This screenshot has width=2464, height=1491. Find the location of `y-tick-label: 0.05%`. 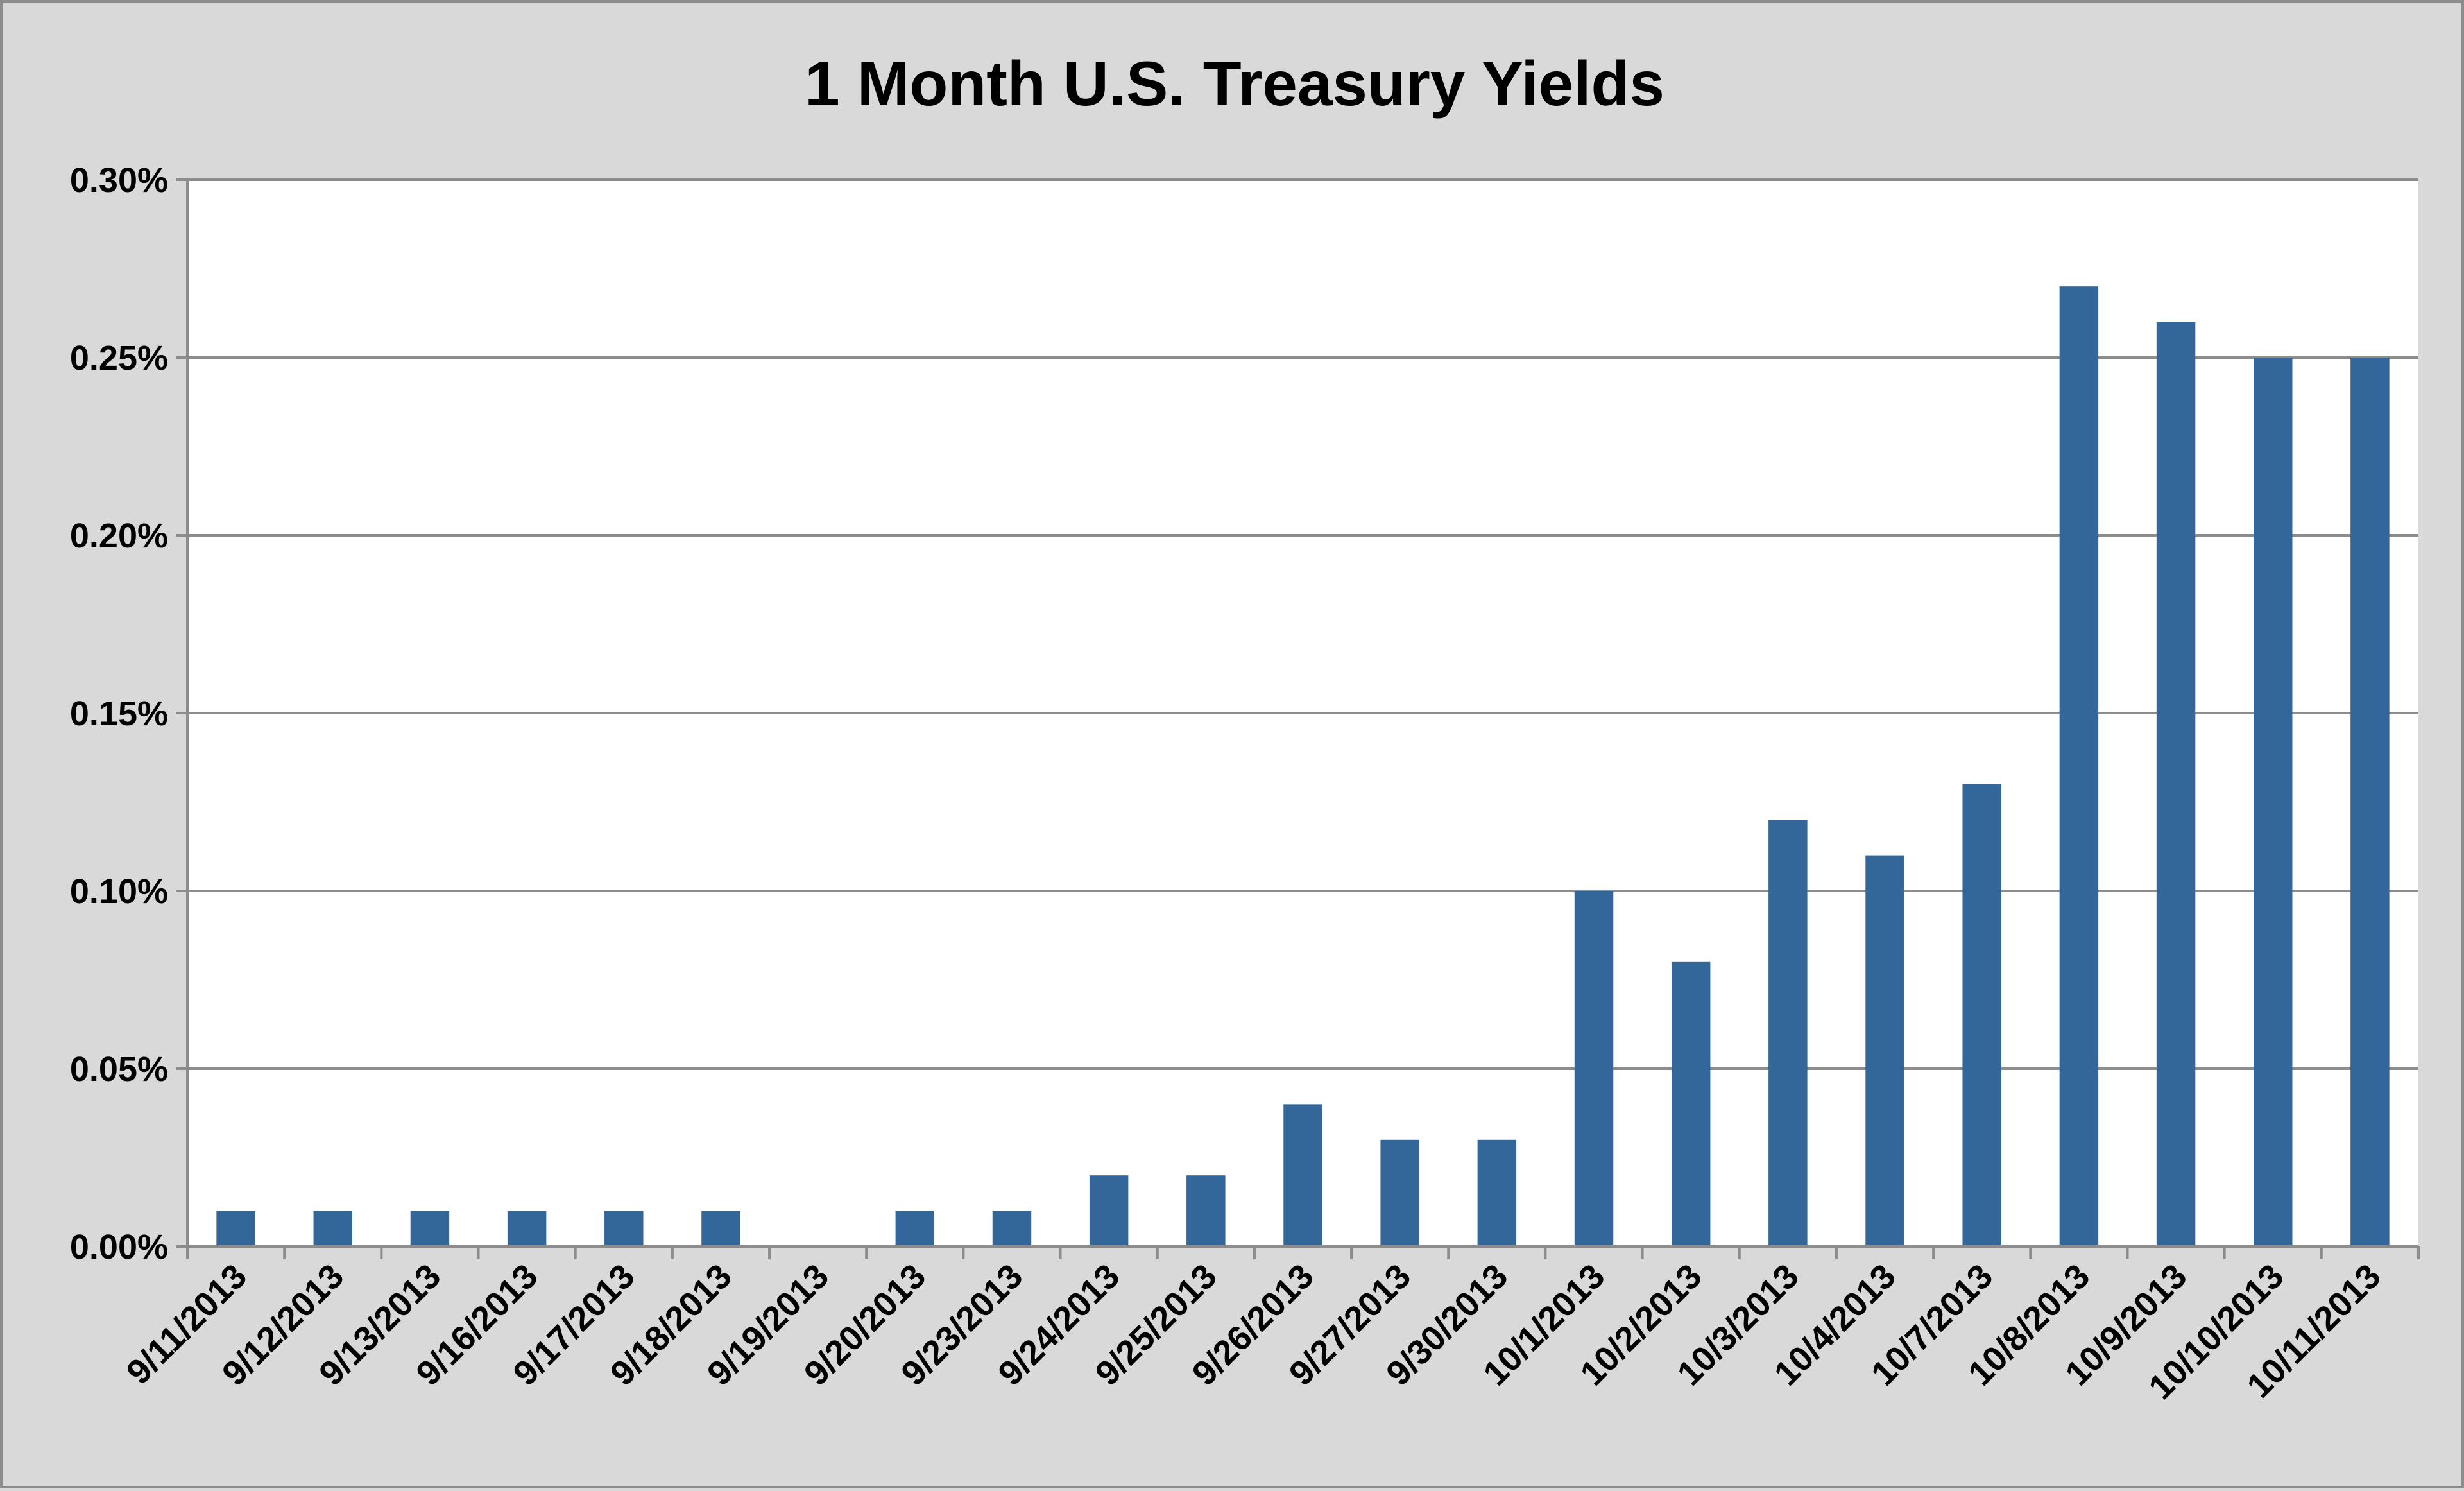

y-tick-label: 0.05% is located at coordinates (119, 1069).